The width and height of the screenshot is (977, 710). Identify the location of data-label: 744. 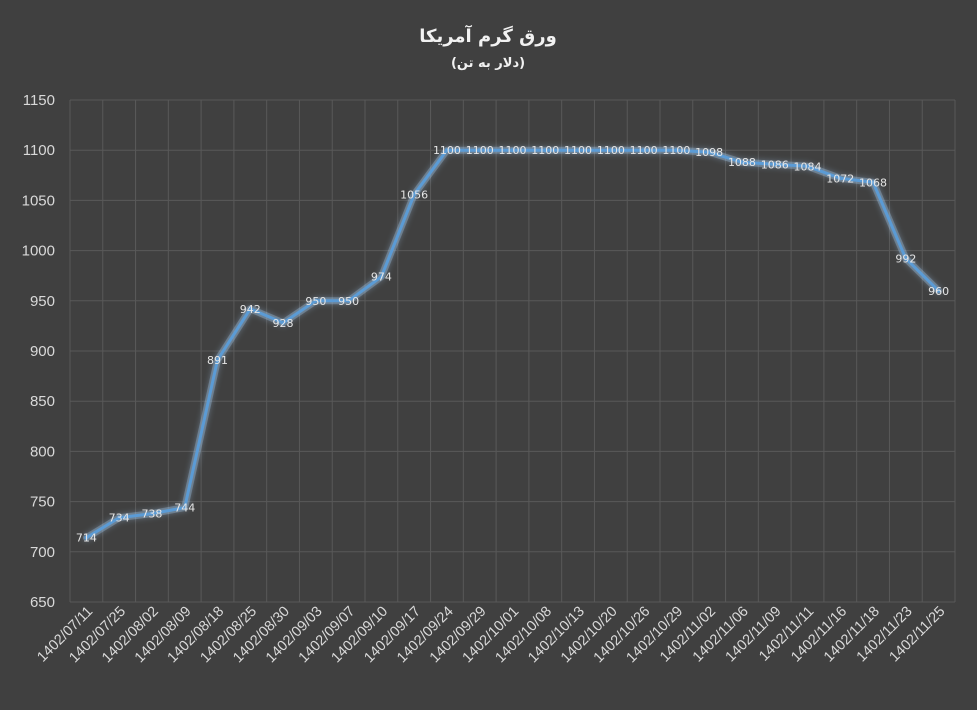
(184, 508).